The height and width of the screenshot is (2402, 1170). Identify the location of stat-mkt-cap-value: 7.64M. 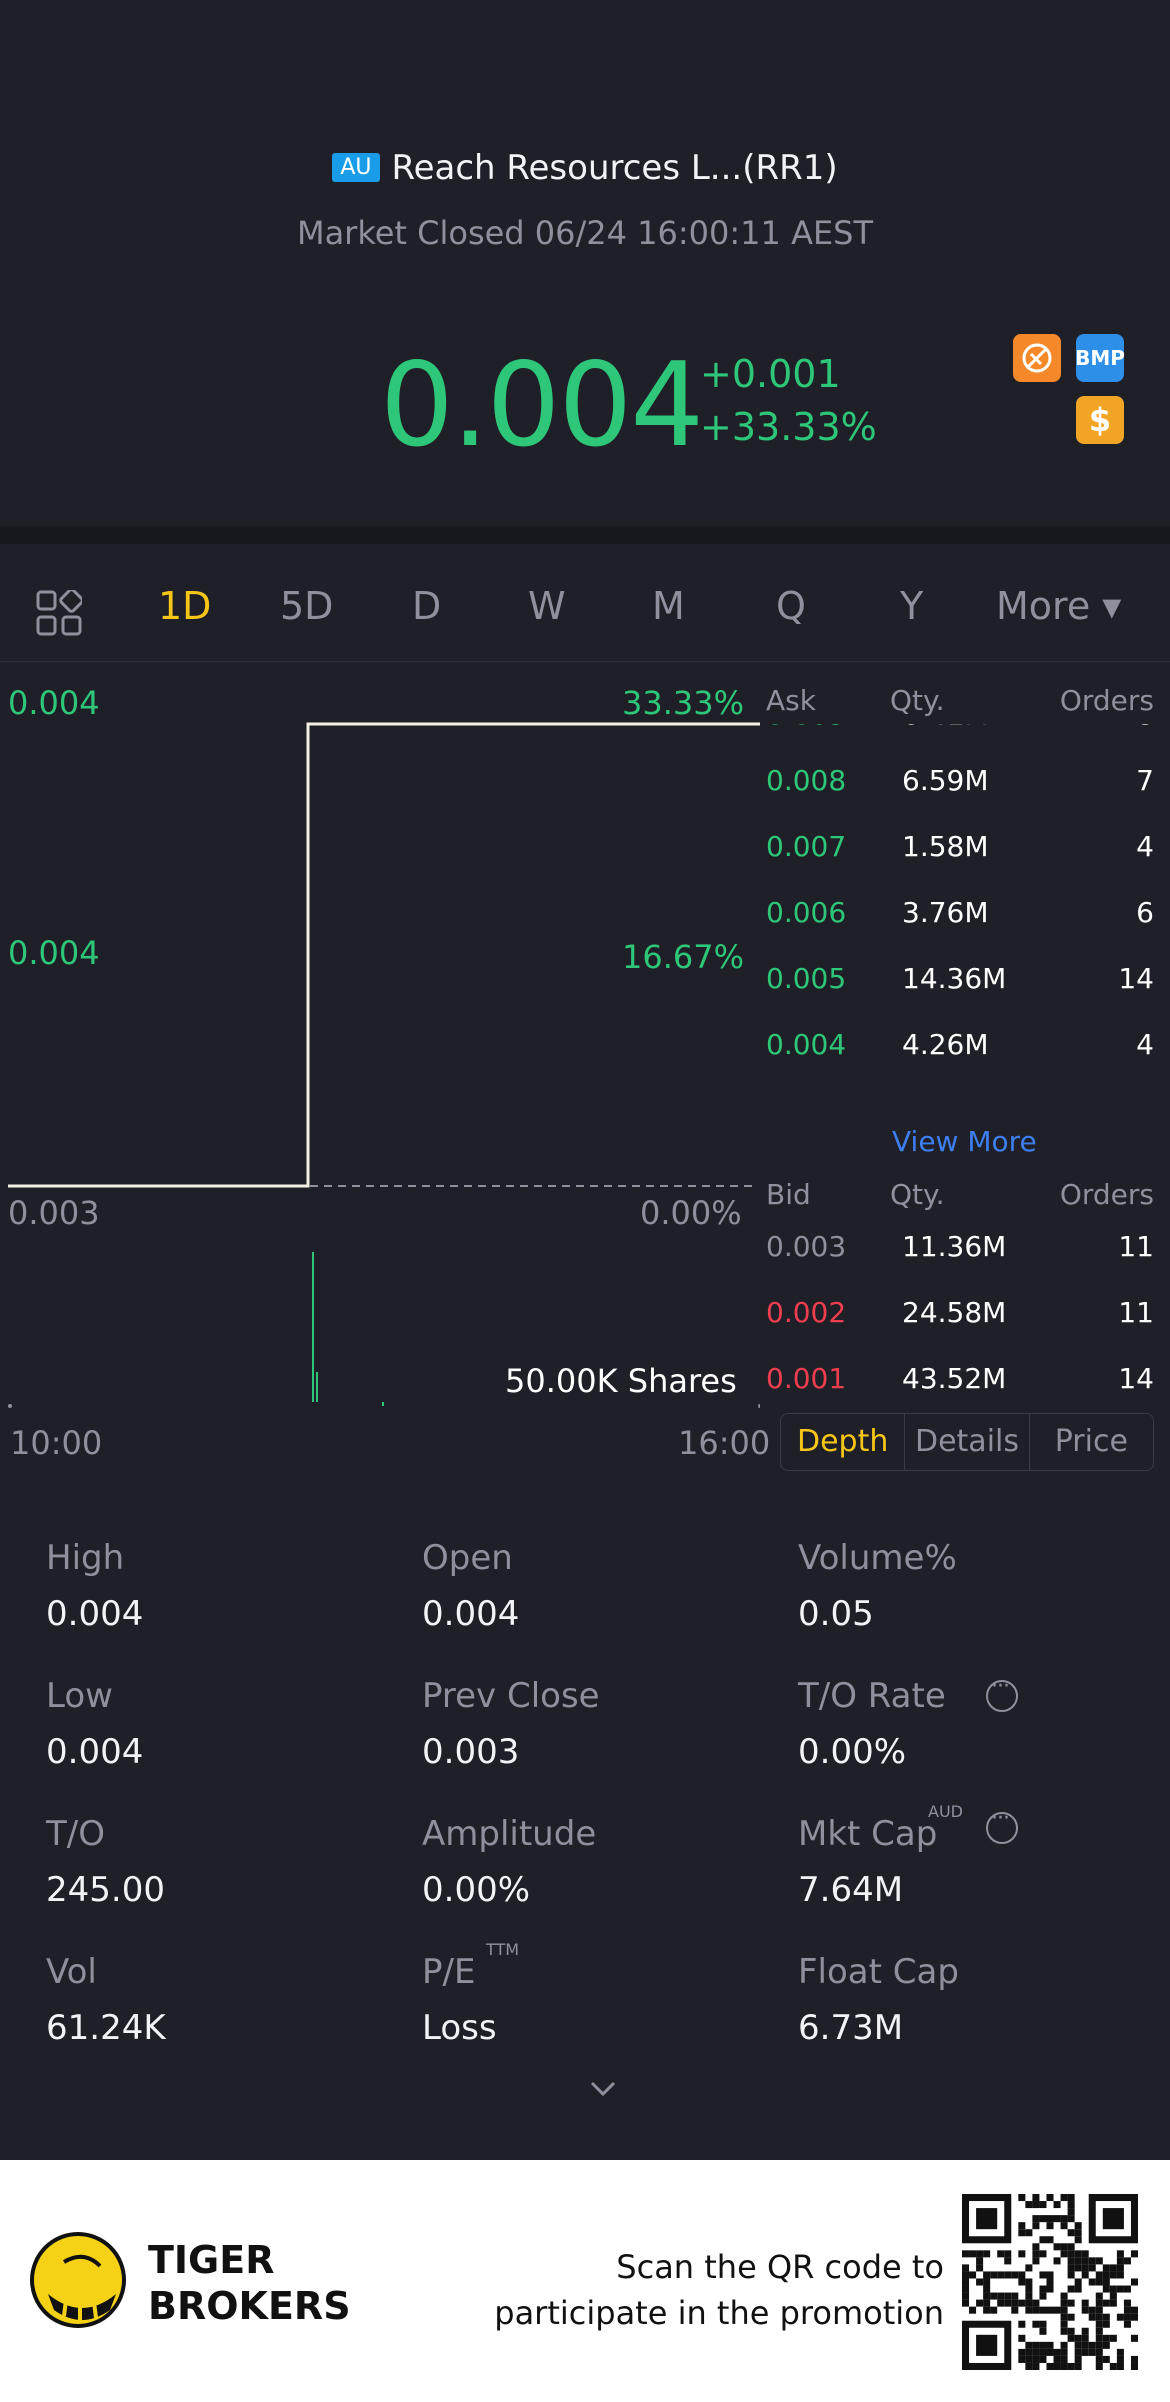
(851, 1890).